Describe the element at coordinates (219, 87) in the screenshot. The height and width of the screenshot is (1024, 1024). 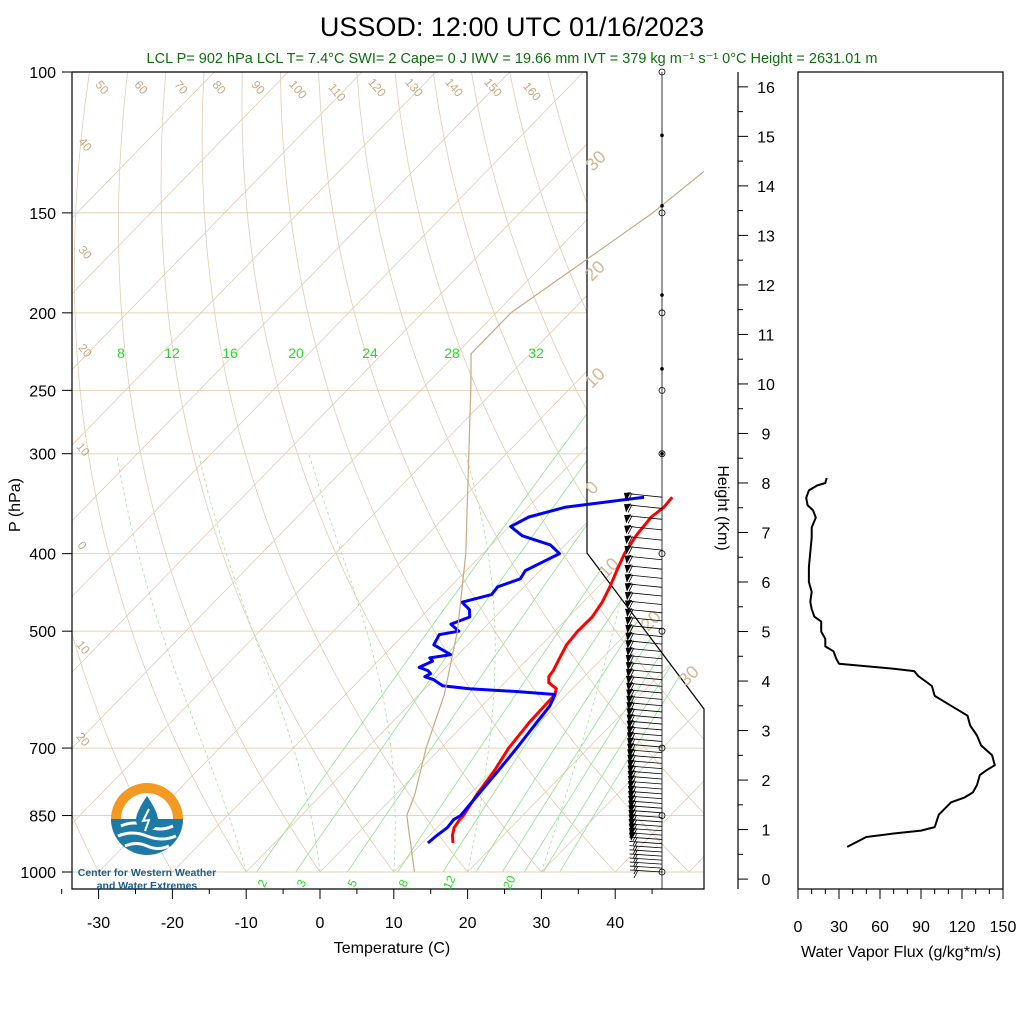
I see `dry-adiabat-label: 80` at that location.